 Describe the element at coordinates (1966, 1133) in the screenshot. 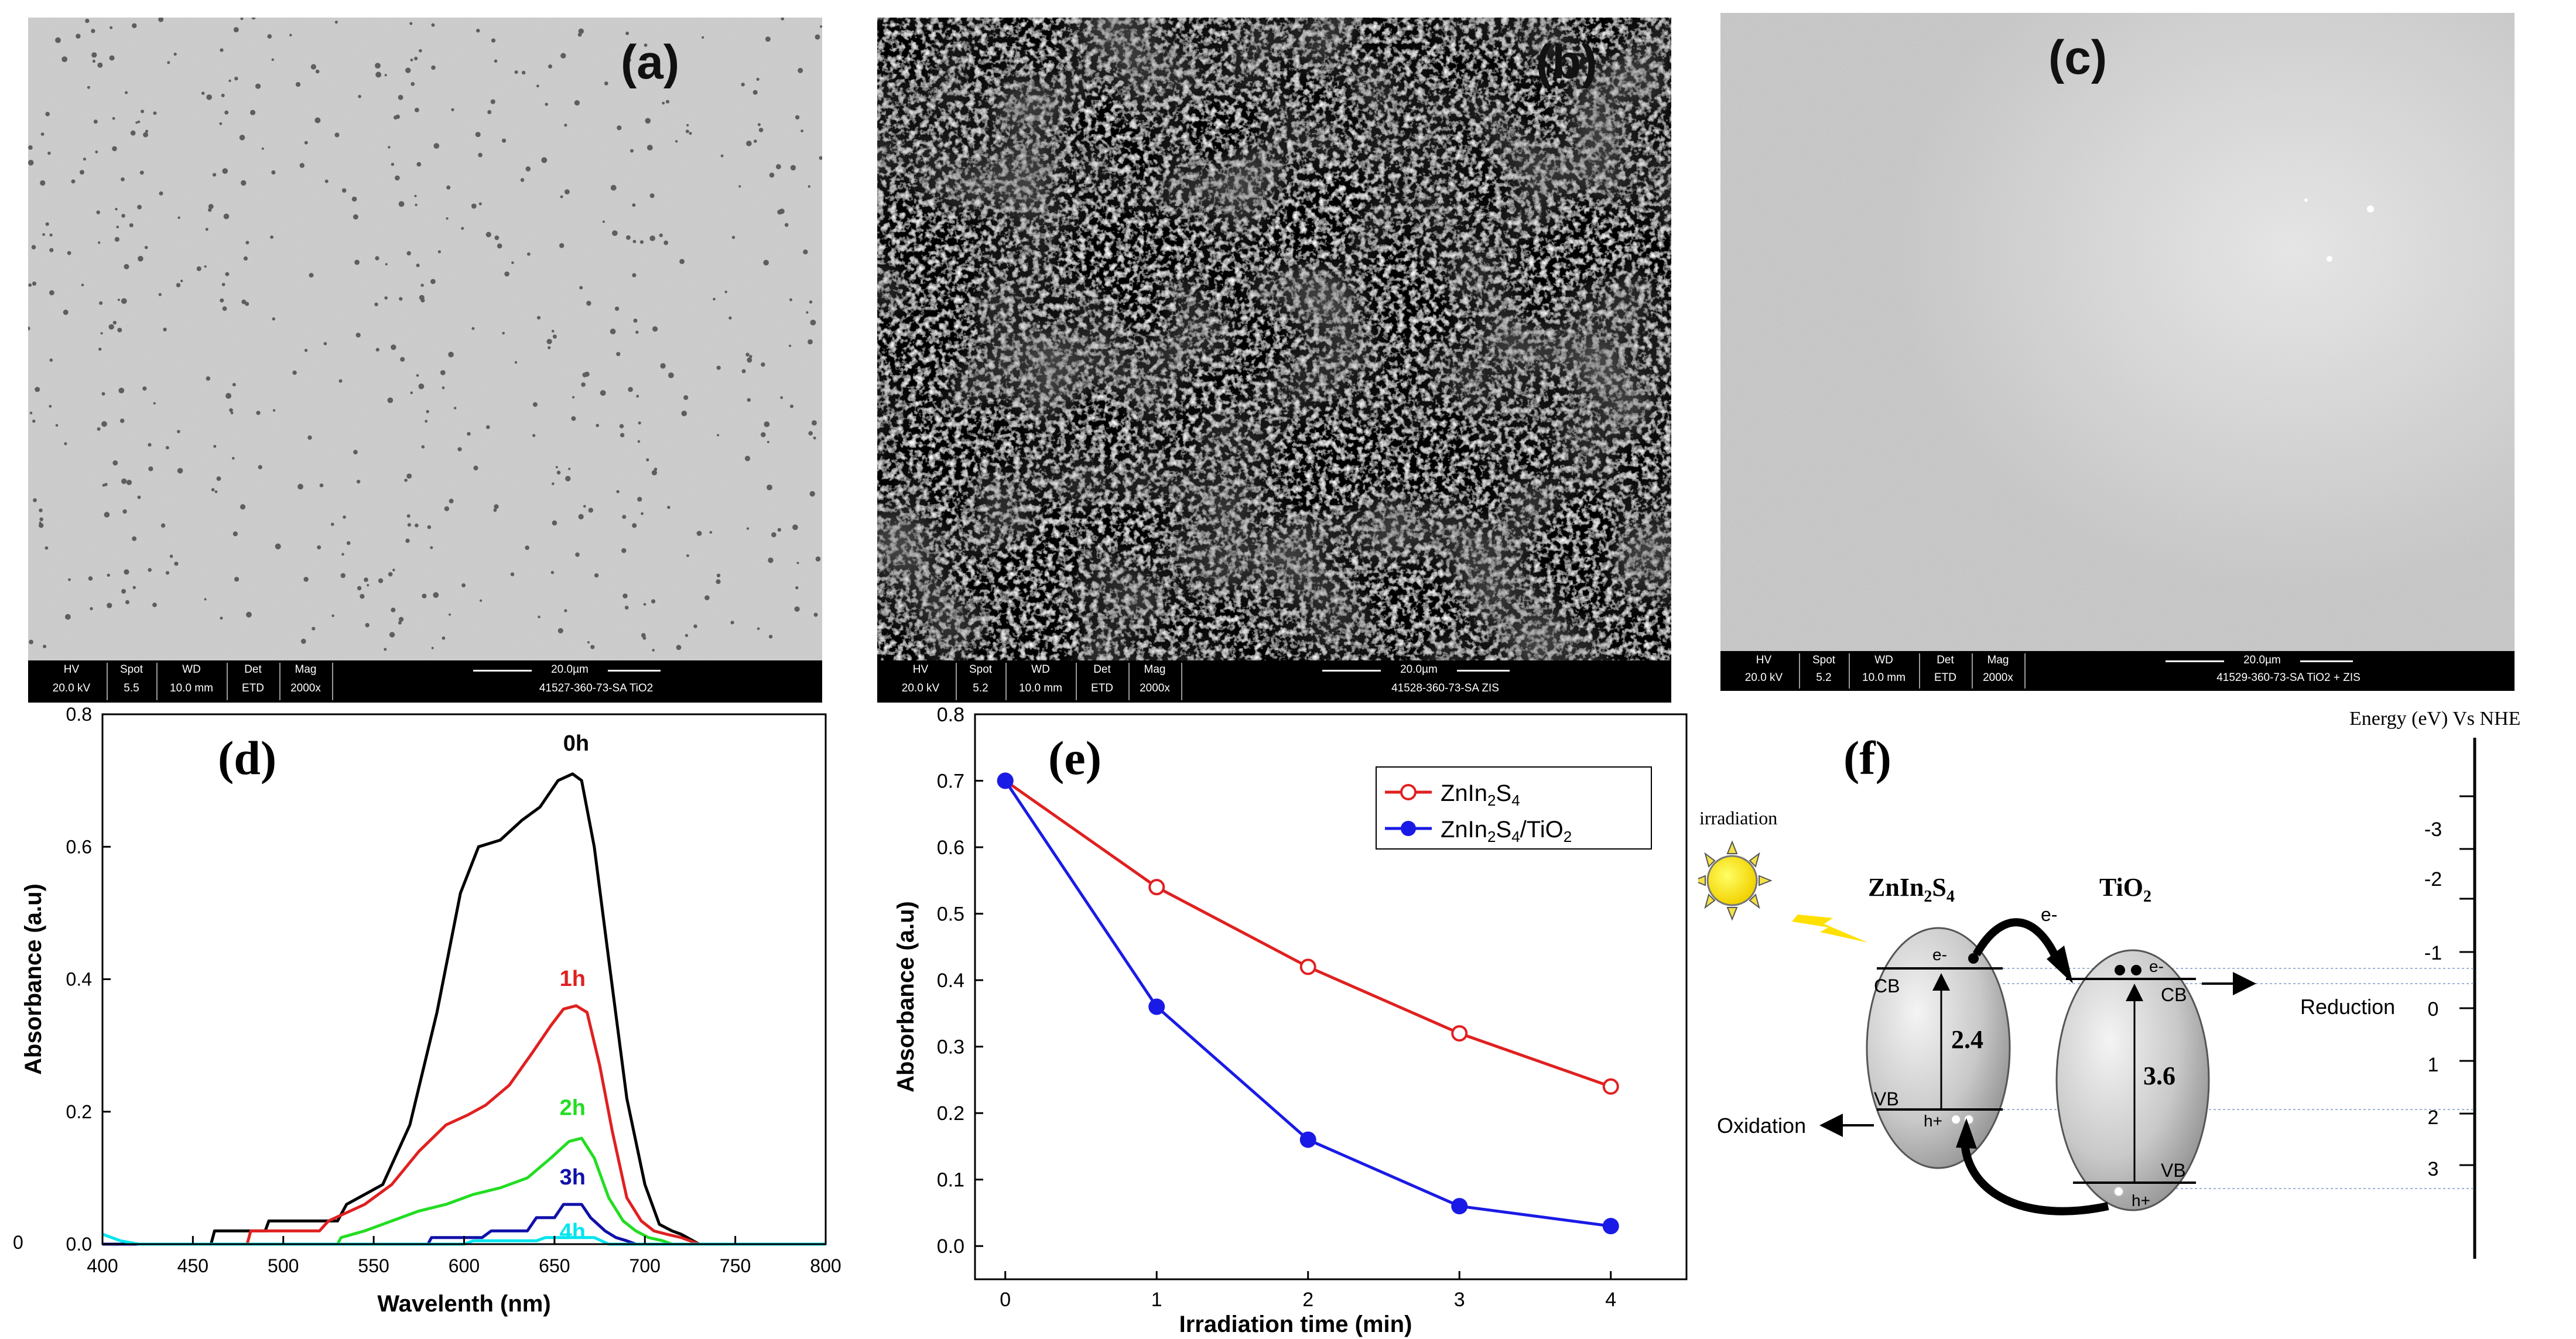

I see `hole-transfer-arrowhead` at that location.